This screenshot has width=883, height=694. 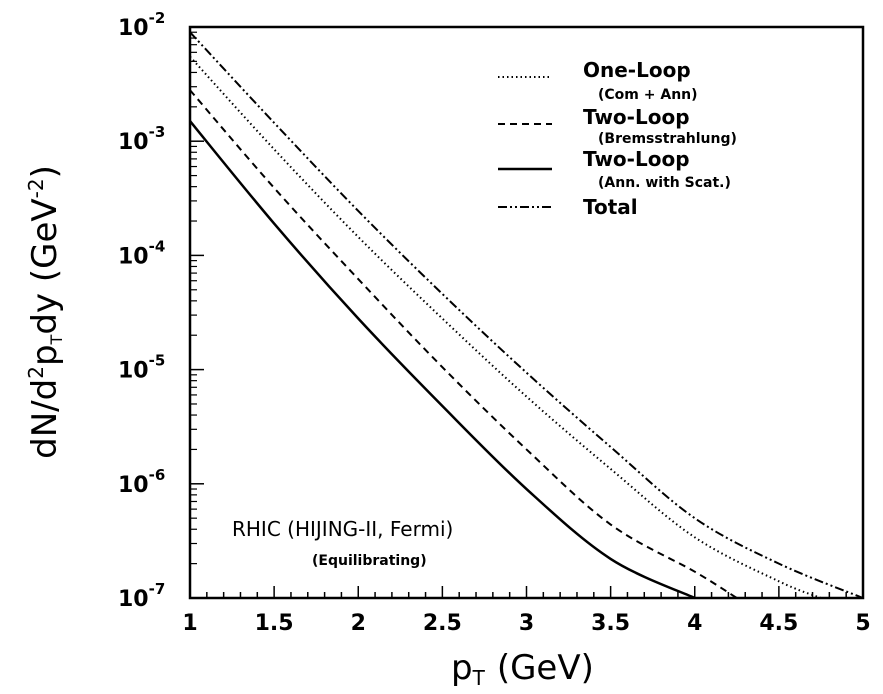 What do you see at coordinates (141, 139) in the screenshot?
I see `y-tick-label: 10⁻³` at bounding box center [141, 139].